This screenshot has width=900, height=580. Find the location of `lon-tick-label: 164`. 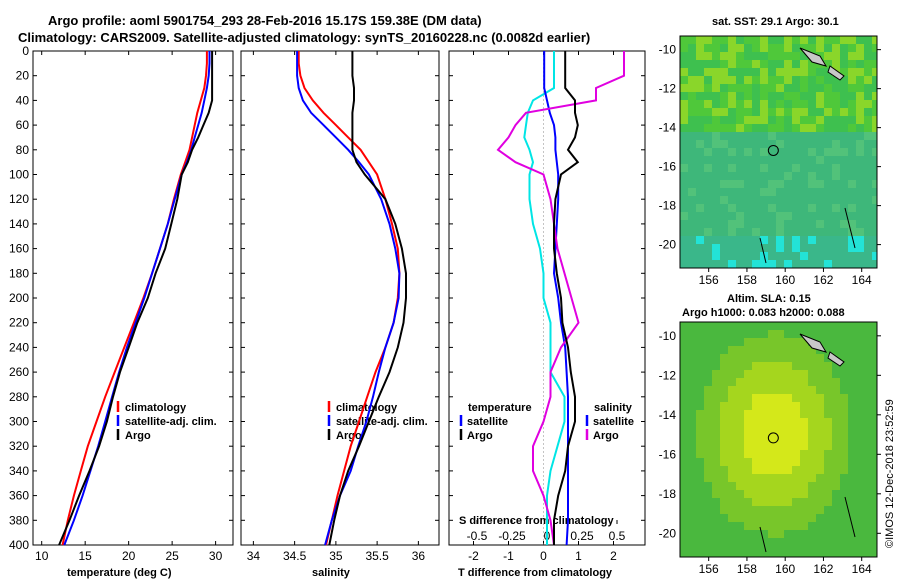

lon-tick-label: 164 is located at coordinates (862, 280).